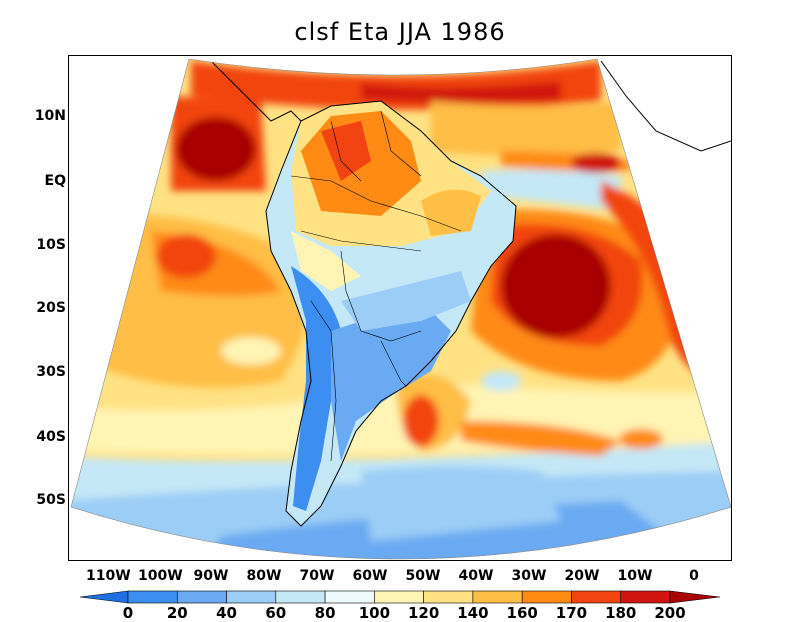 This screenshot has height=622, width=800. Describe the element at coordinates (108, 576) in the screenshot. I see `lon-label-110w: 110W` at that location.